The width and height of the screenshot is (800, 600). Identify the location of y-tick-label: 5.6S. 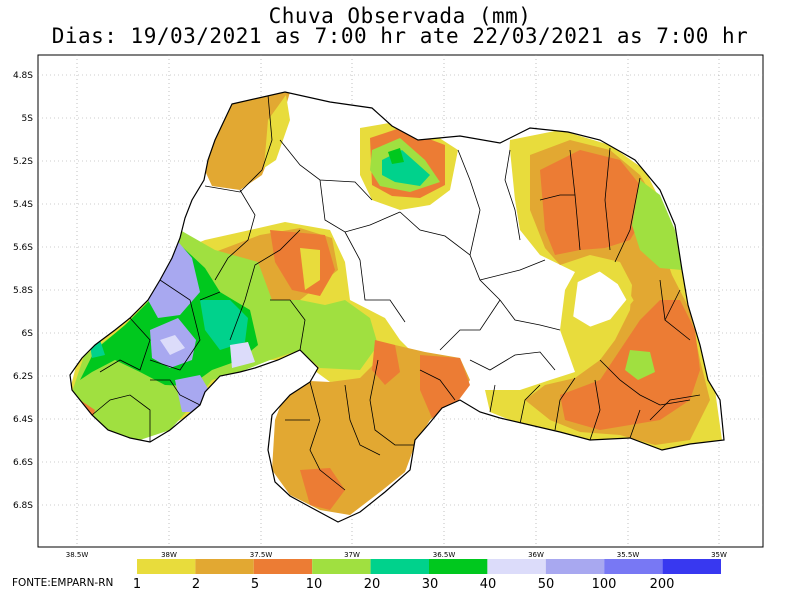
(23, 248).